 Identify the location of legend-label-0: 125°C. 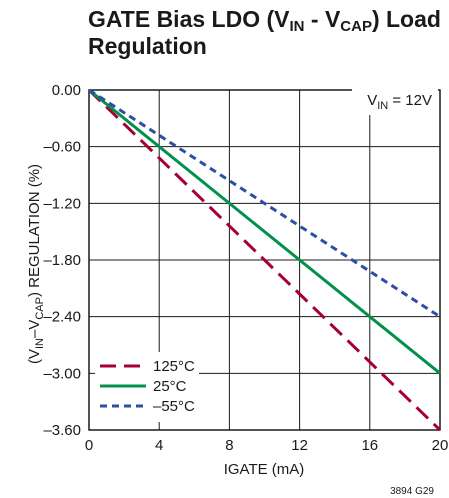
(174, 366).